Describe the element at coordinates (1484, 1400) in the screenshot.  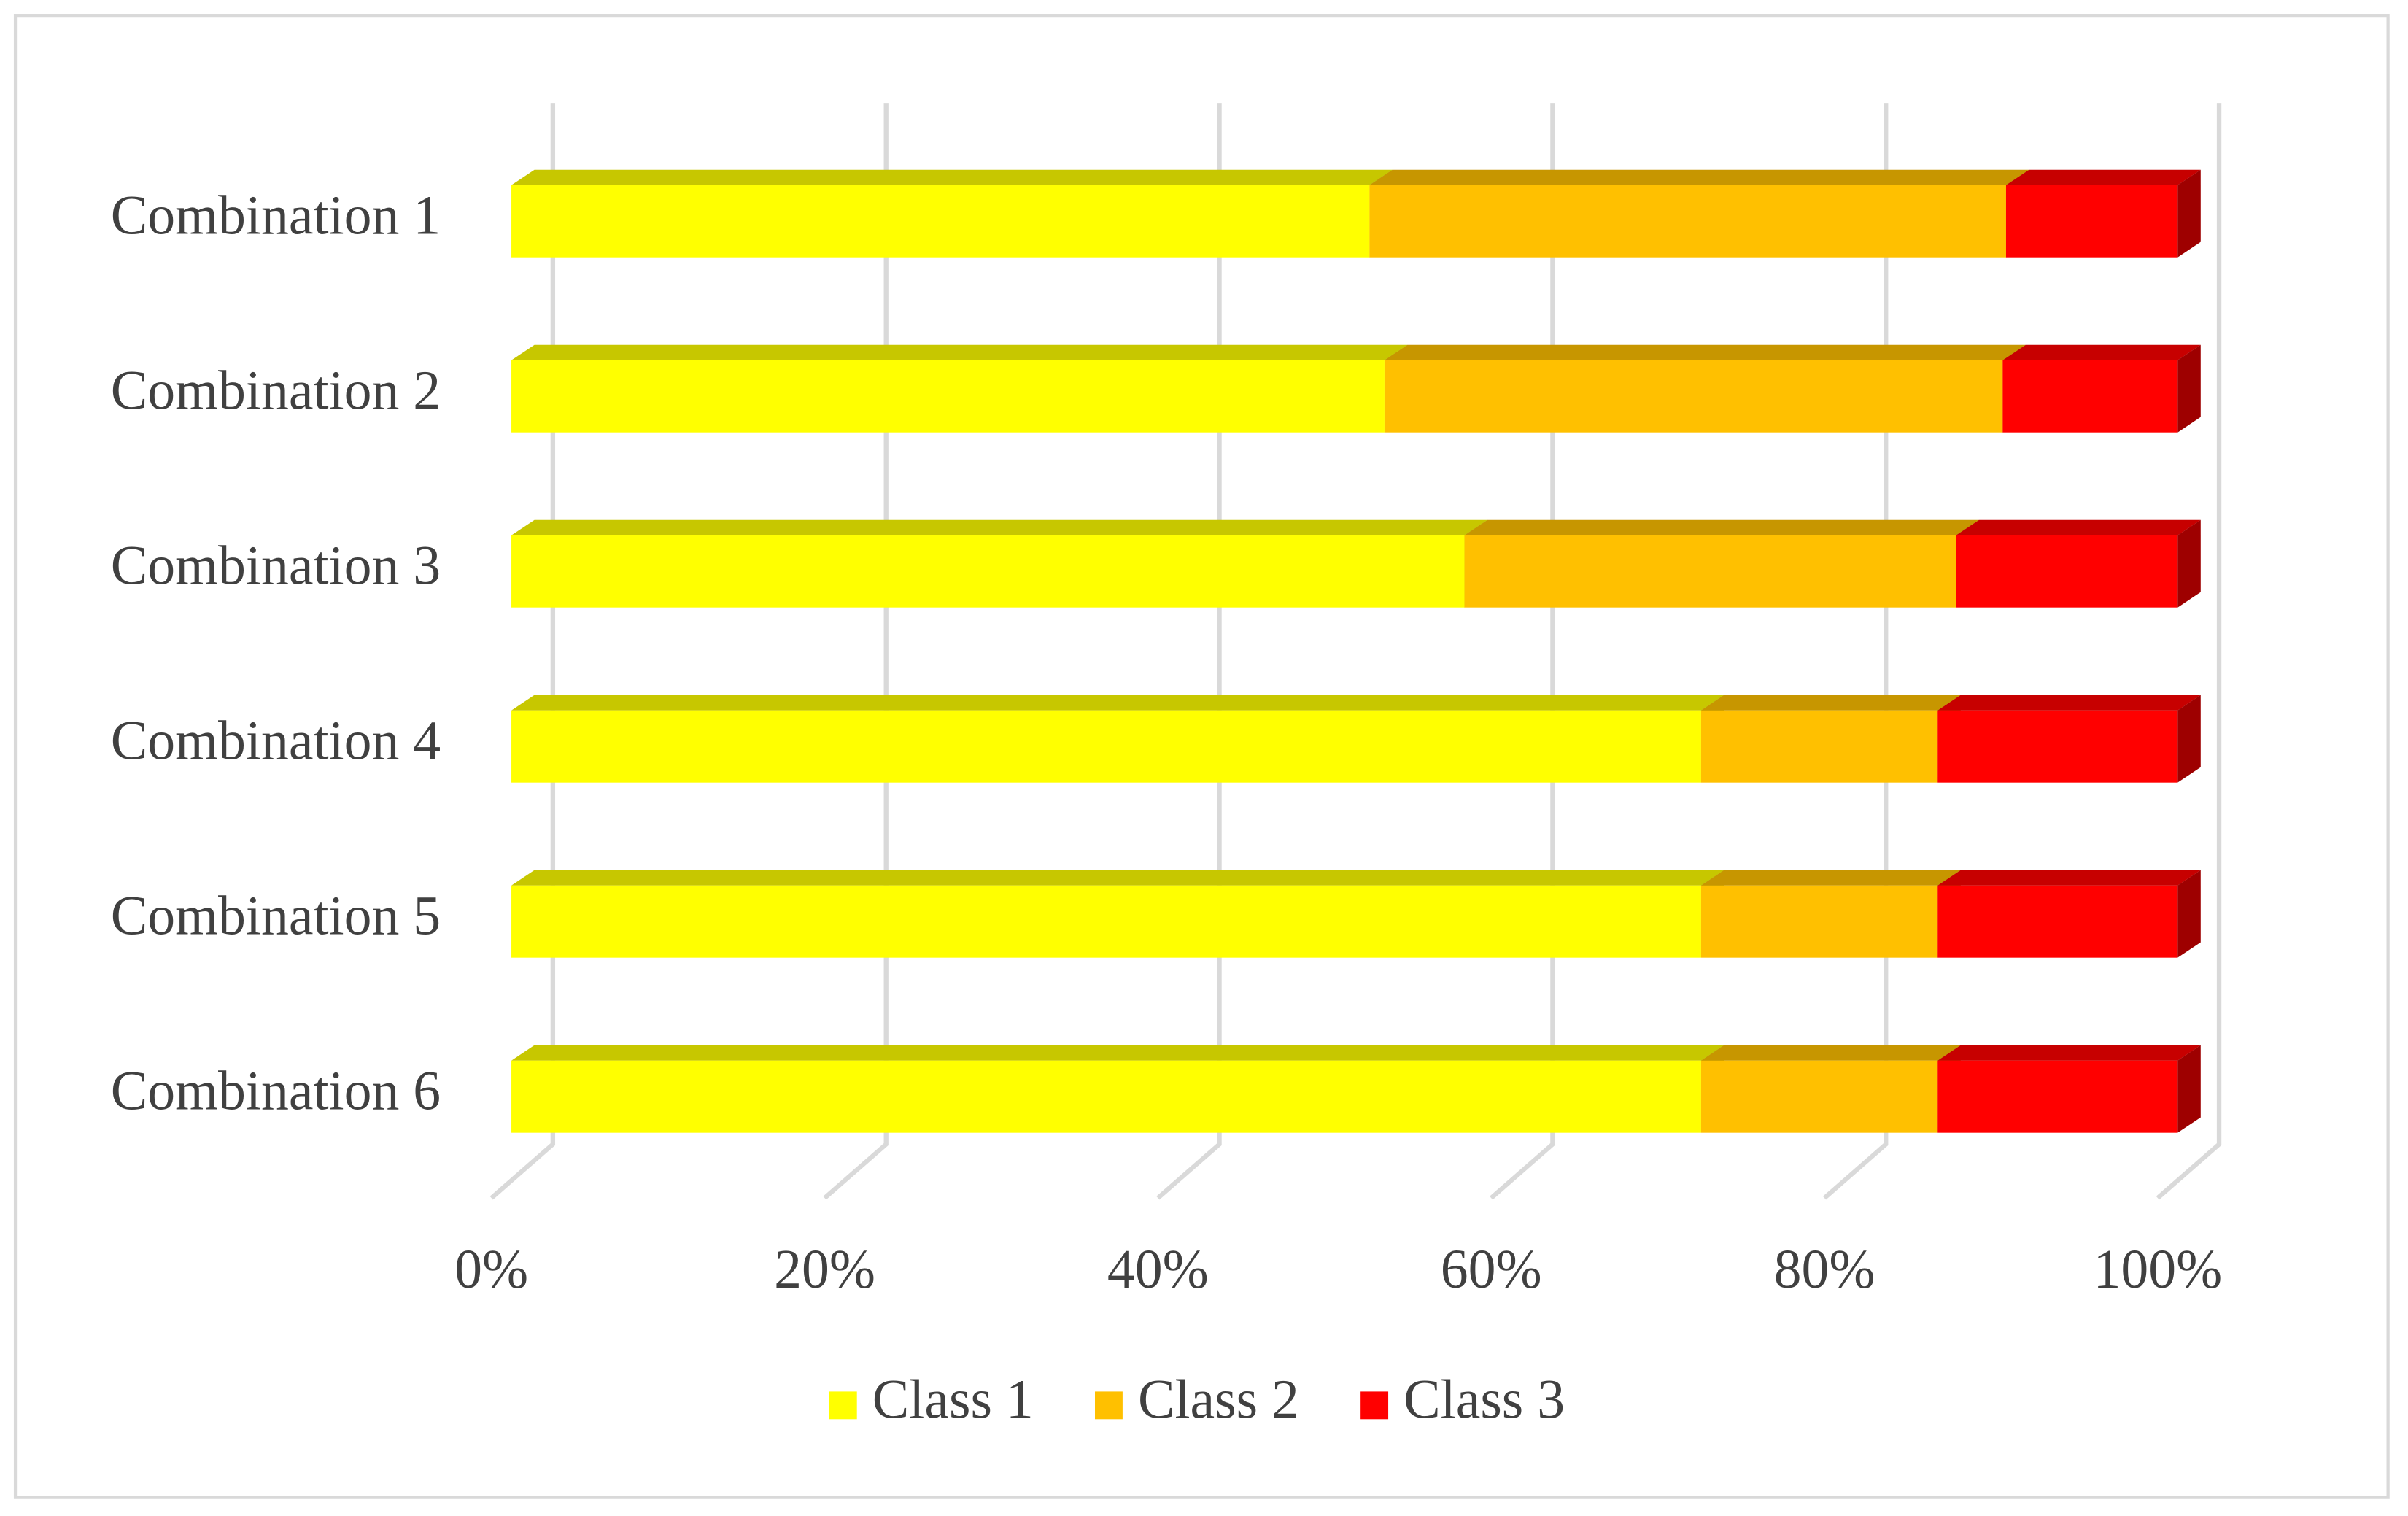
I see `legend-label: Class 3` at that location.